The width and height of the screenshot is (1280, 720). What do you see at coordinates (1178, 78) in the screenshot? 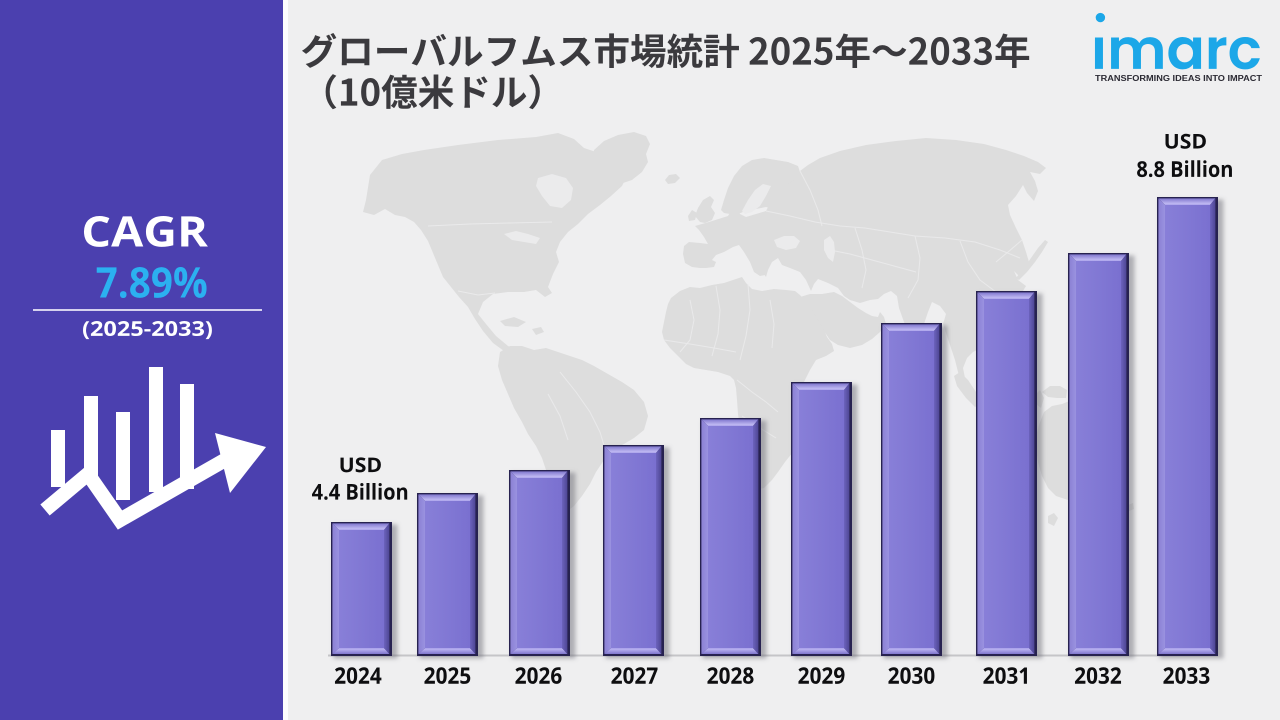
I see `svg-text: TRANSFORMING IDEAS INTO IMPACT` at bounding box center [1178, 78].